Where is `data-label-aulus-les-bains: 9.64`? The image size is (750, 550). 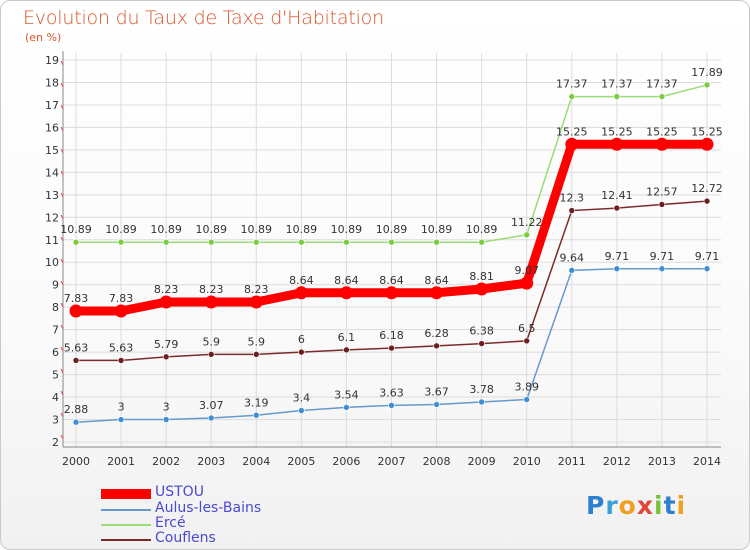
data-label-aulus-les-bains: 9.64 is located at coordinates (572, 257).